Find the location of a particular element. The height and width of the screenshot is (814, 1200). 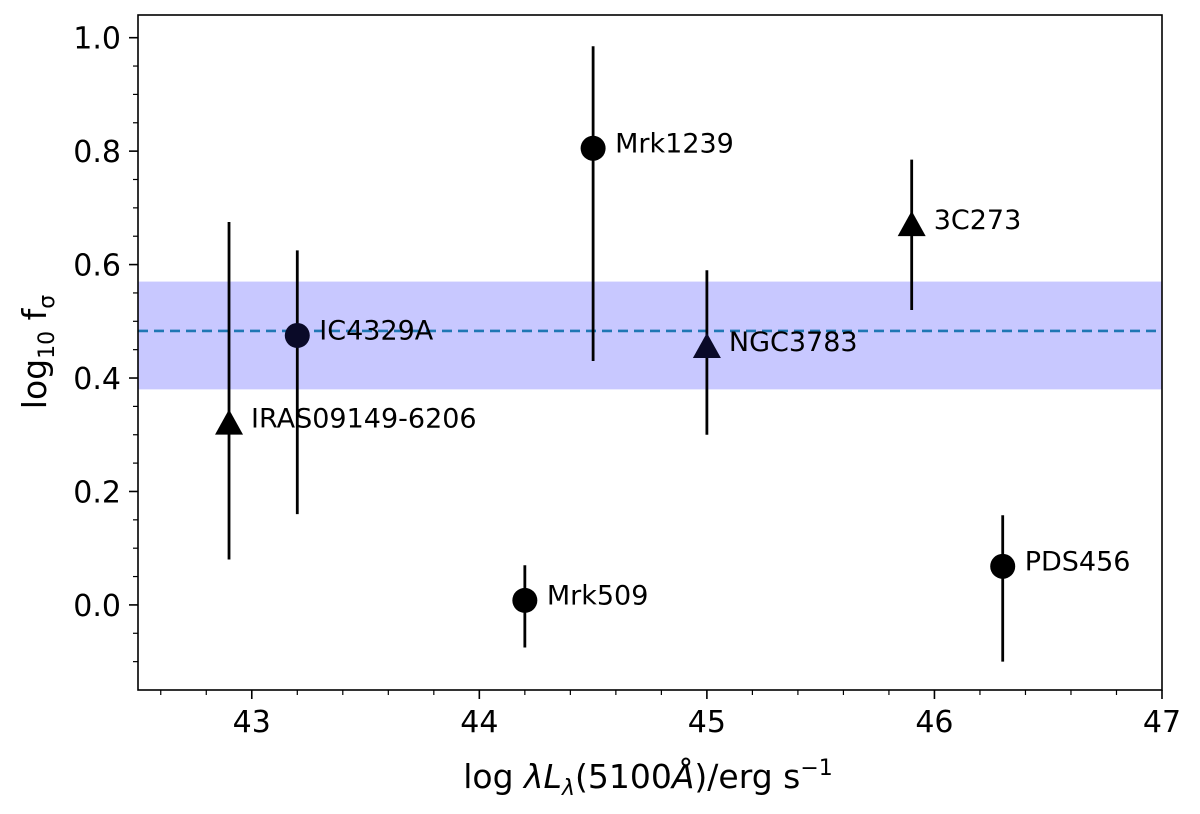

point-label: NGC3783 is located at coordinates (793, 342).